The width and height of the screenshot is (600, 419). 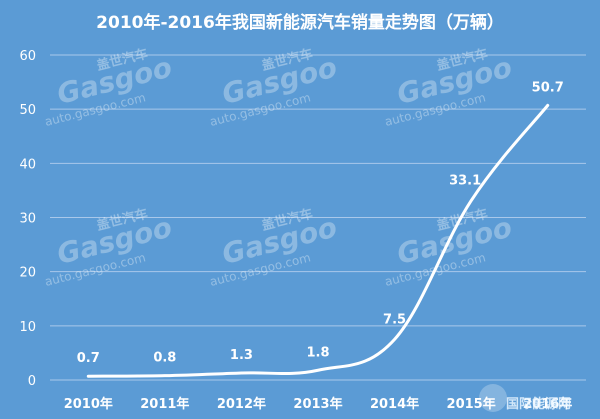 What do you see at coordinates (493, 398) in the screenshot?
I see `corner-logo-icon` at bounding box center [493, 398].